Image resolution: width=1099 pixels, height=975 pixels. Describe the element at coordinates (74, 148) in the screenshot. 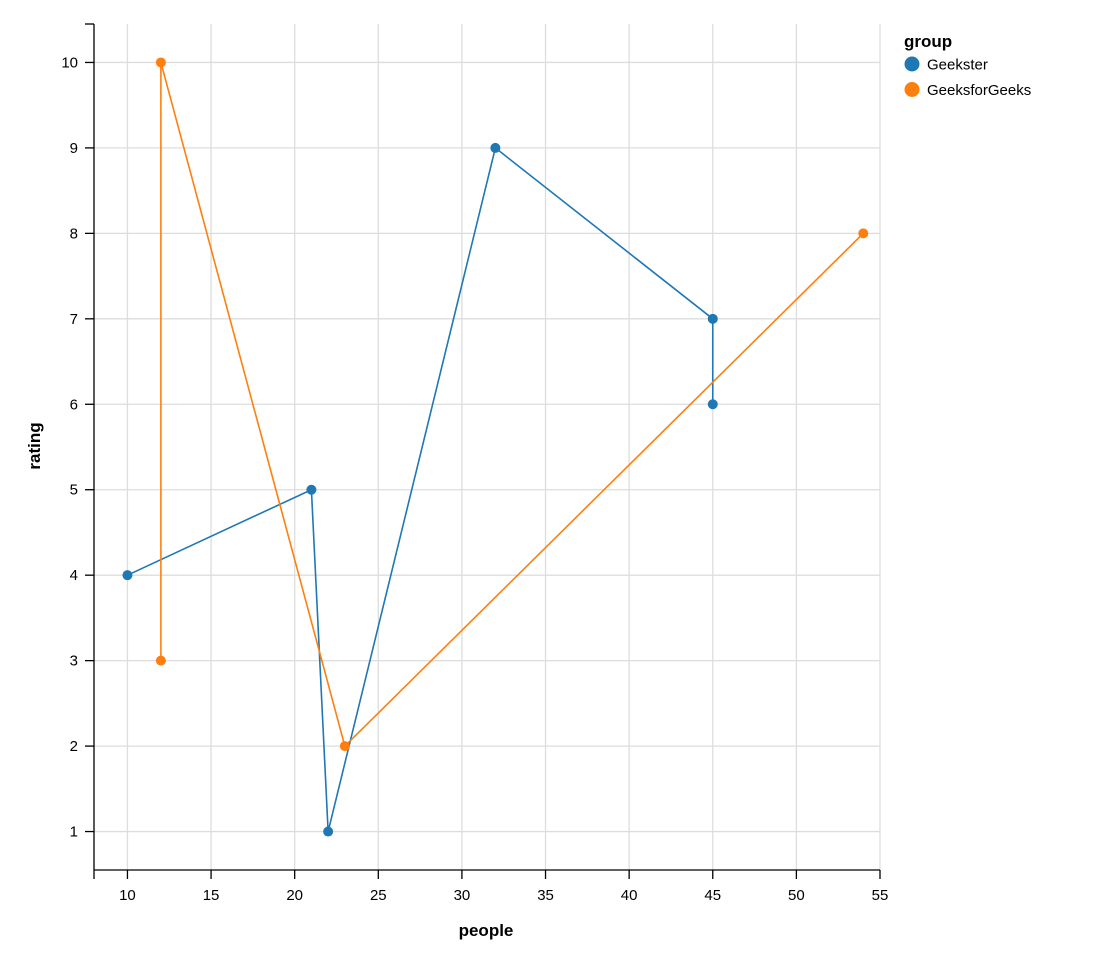

I see `y-tick-label: 9` at that location.